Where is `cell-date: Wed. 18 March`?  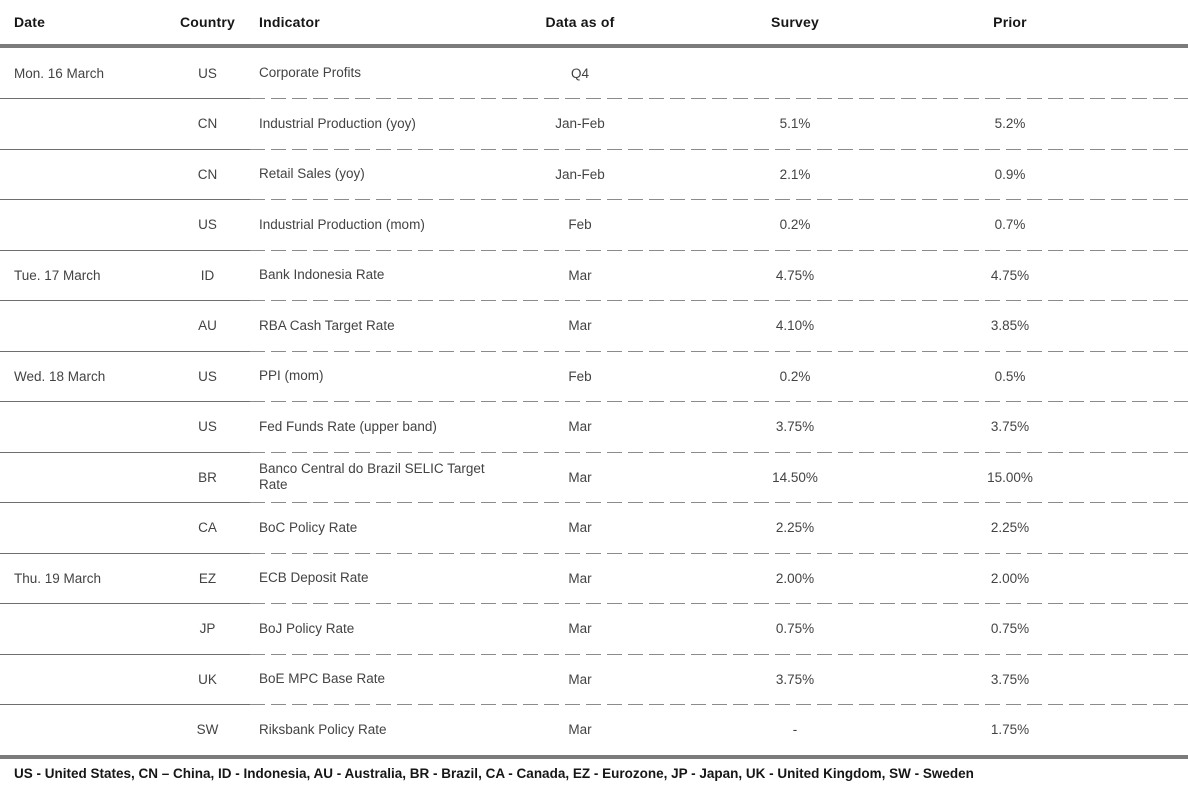 cell-date: Wed. 18 March is located at coordinates (60, 376).